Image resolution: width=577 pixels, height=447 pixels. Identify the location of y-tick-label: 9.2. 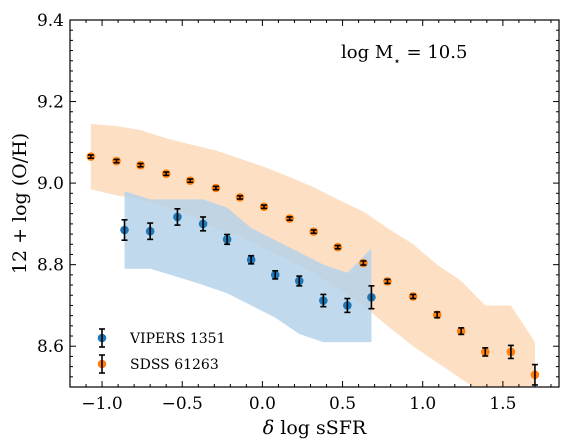
(50, 103).